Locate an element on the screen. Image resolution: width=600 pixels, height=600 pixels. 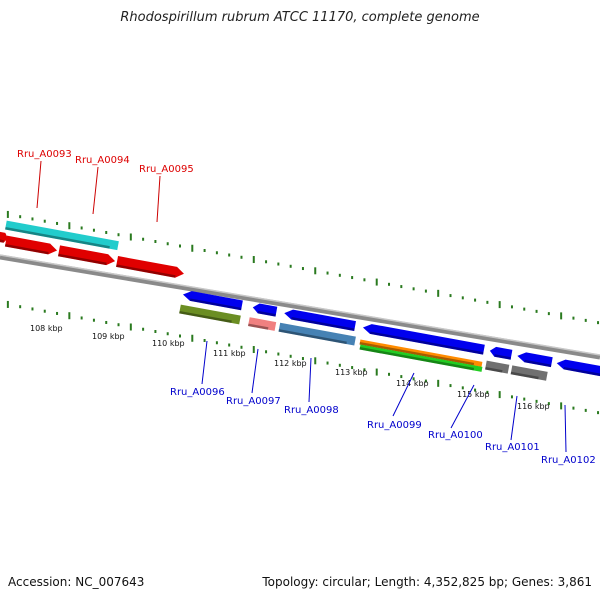
gene-arrow-Rru_A0095-body is located at coordinates (150, 267).